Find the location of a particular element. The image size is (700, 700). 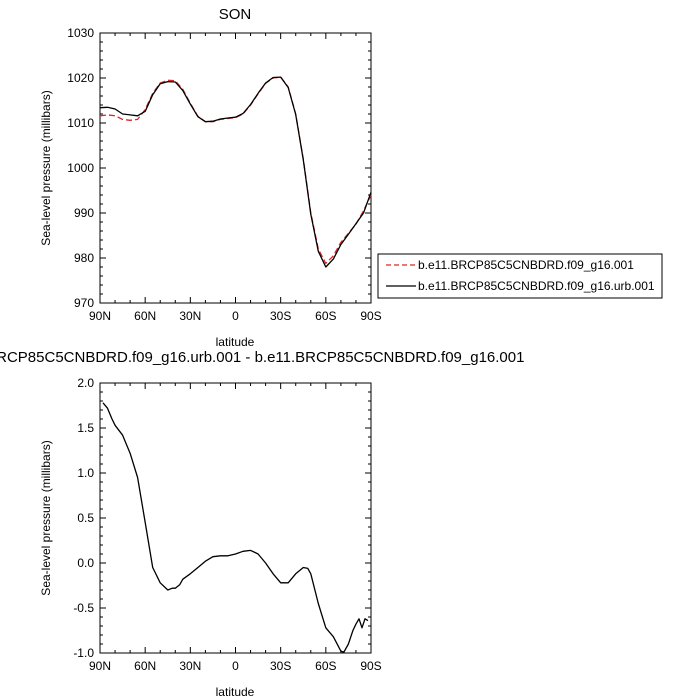

chart-2-y-tick-label: 0.5 is located at coordinates (85, 518).